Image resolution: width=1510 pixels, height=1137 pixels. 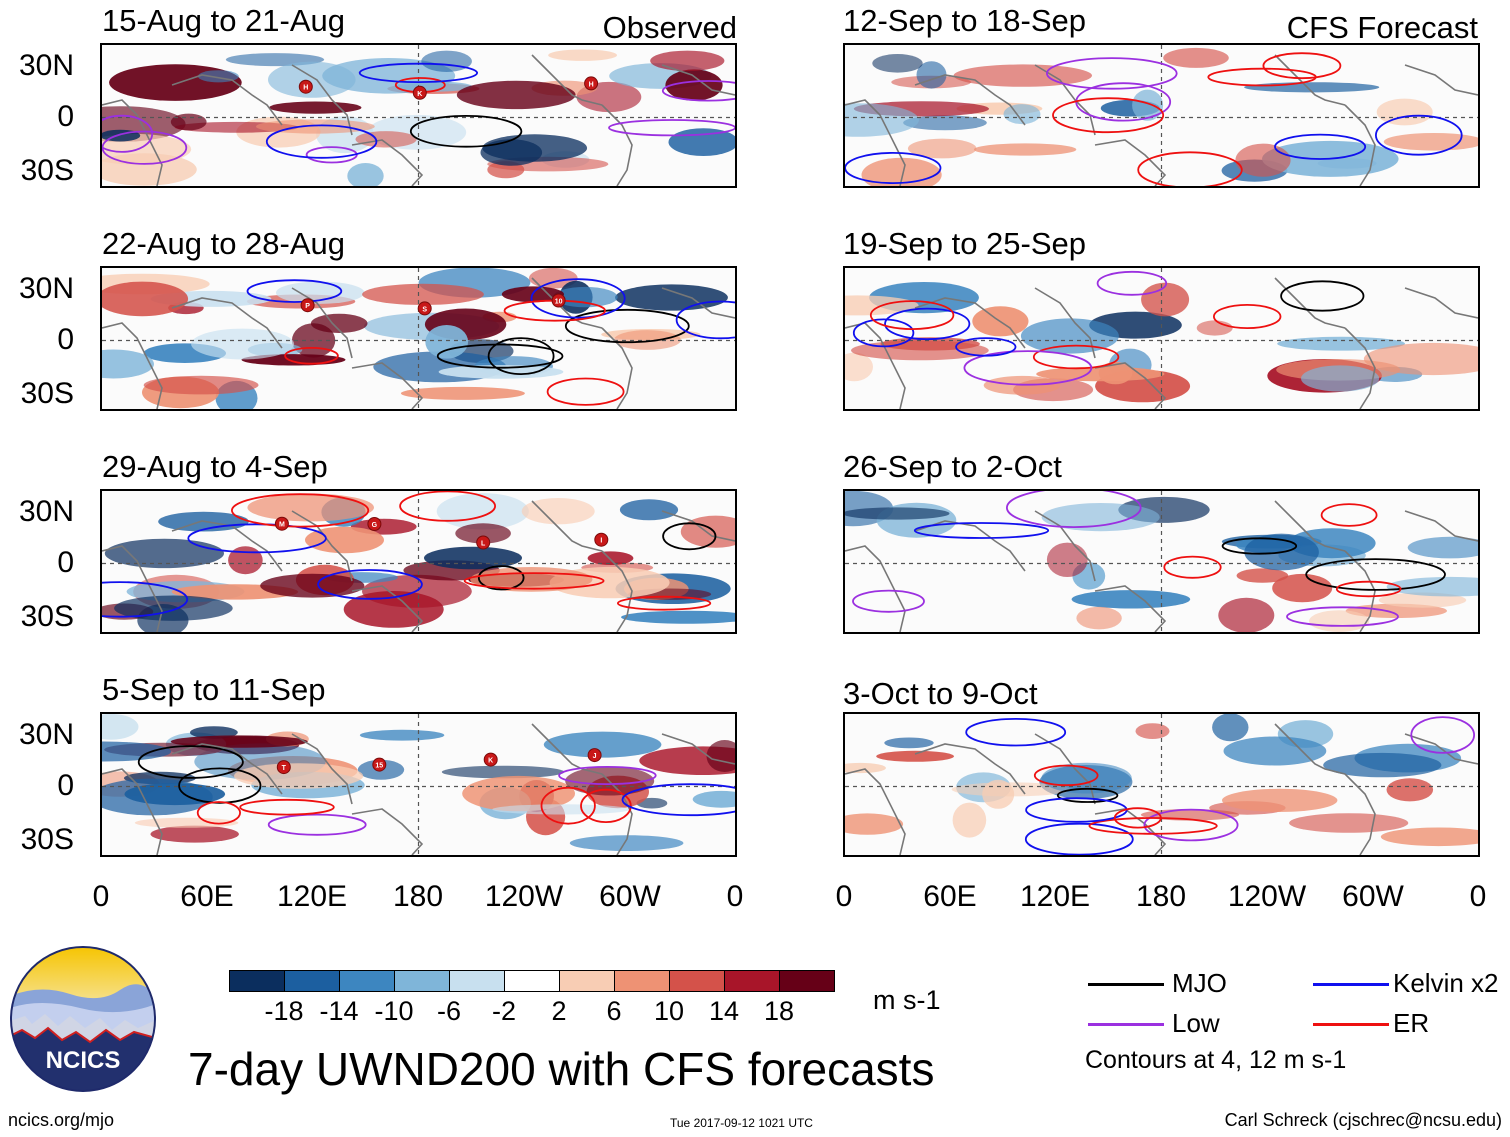 I want to click on storm-label: T, so click(x=284, y=768).